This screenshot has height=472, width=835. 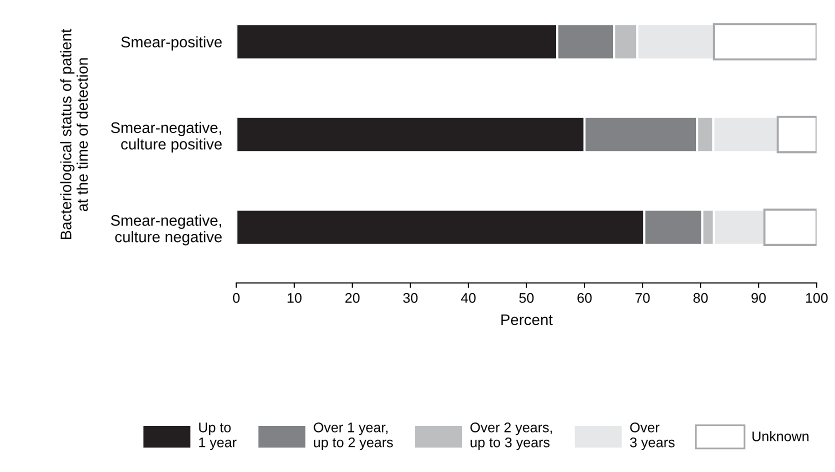 I want to click on x-tick-label: 20, so click(x=352, y=298).